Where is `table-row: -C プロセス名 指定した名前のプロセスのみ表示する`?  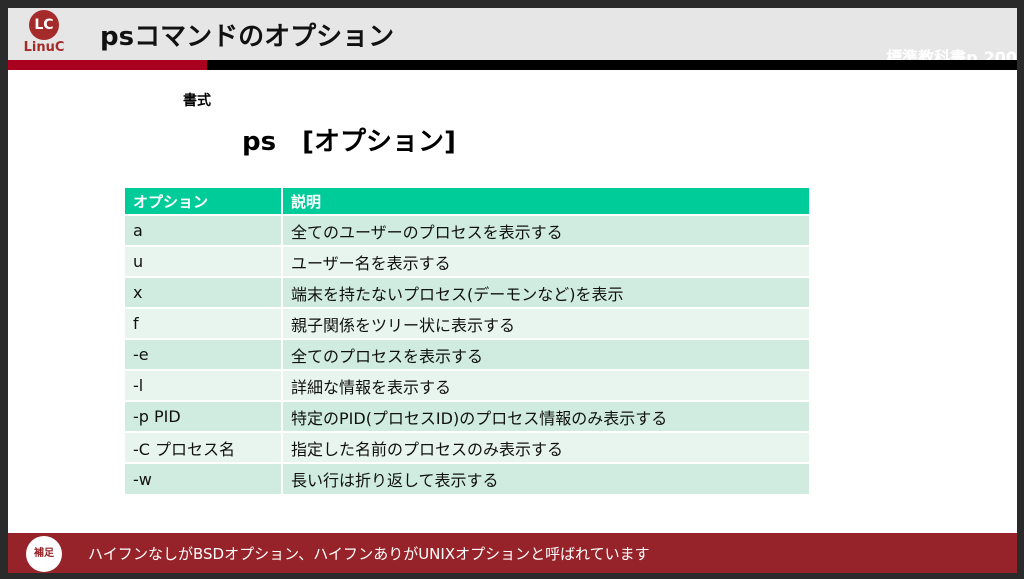 table-row: -C プロセス名 指定した名前のプロセスのみ表示する is located at coordinates (467, 447).